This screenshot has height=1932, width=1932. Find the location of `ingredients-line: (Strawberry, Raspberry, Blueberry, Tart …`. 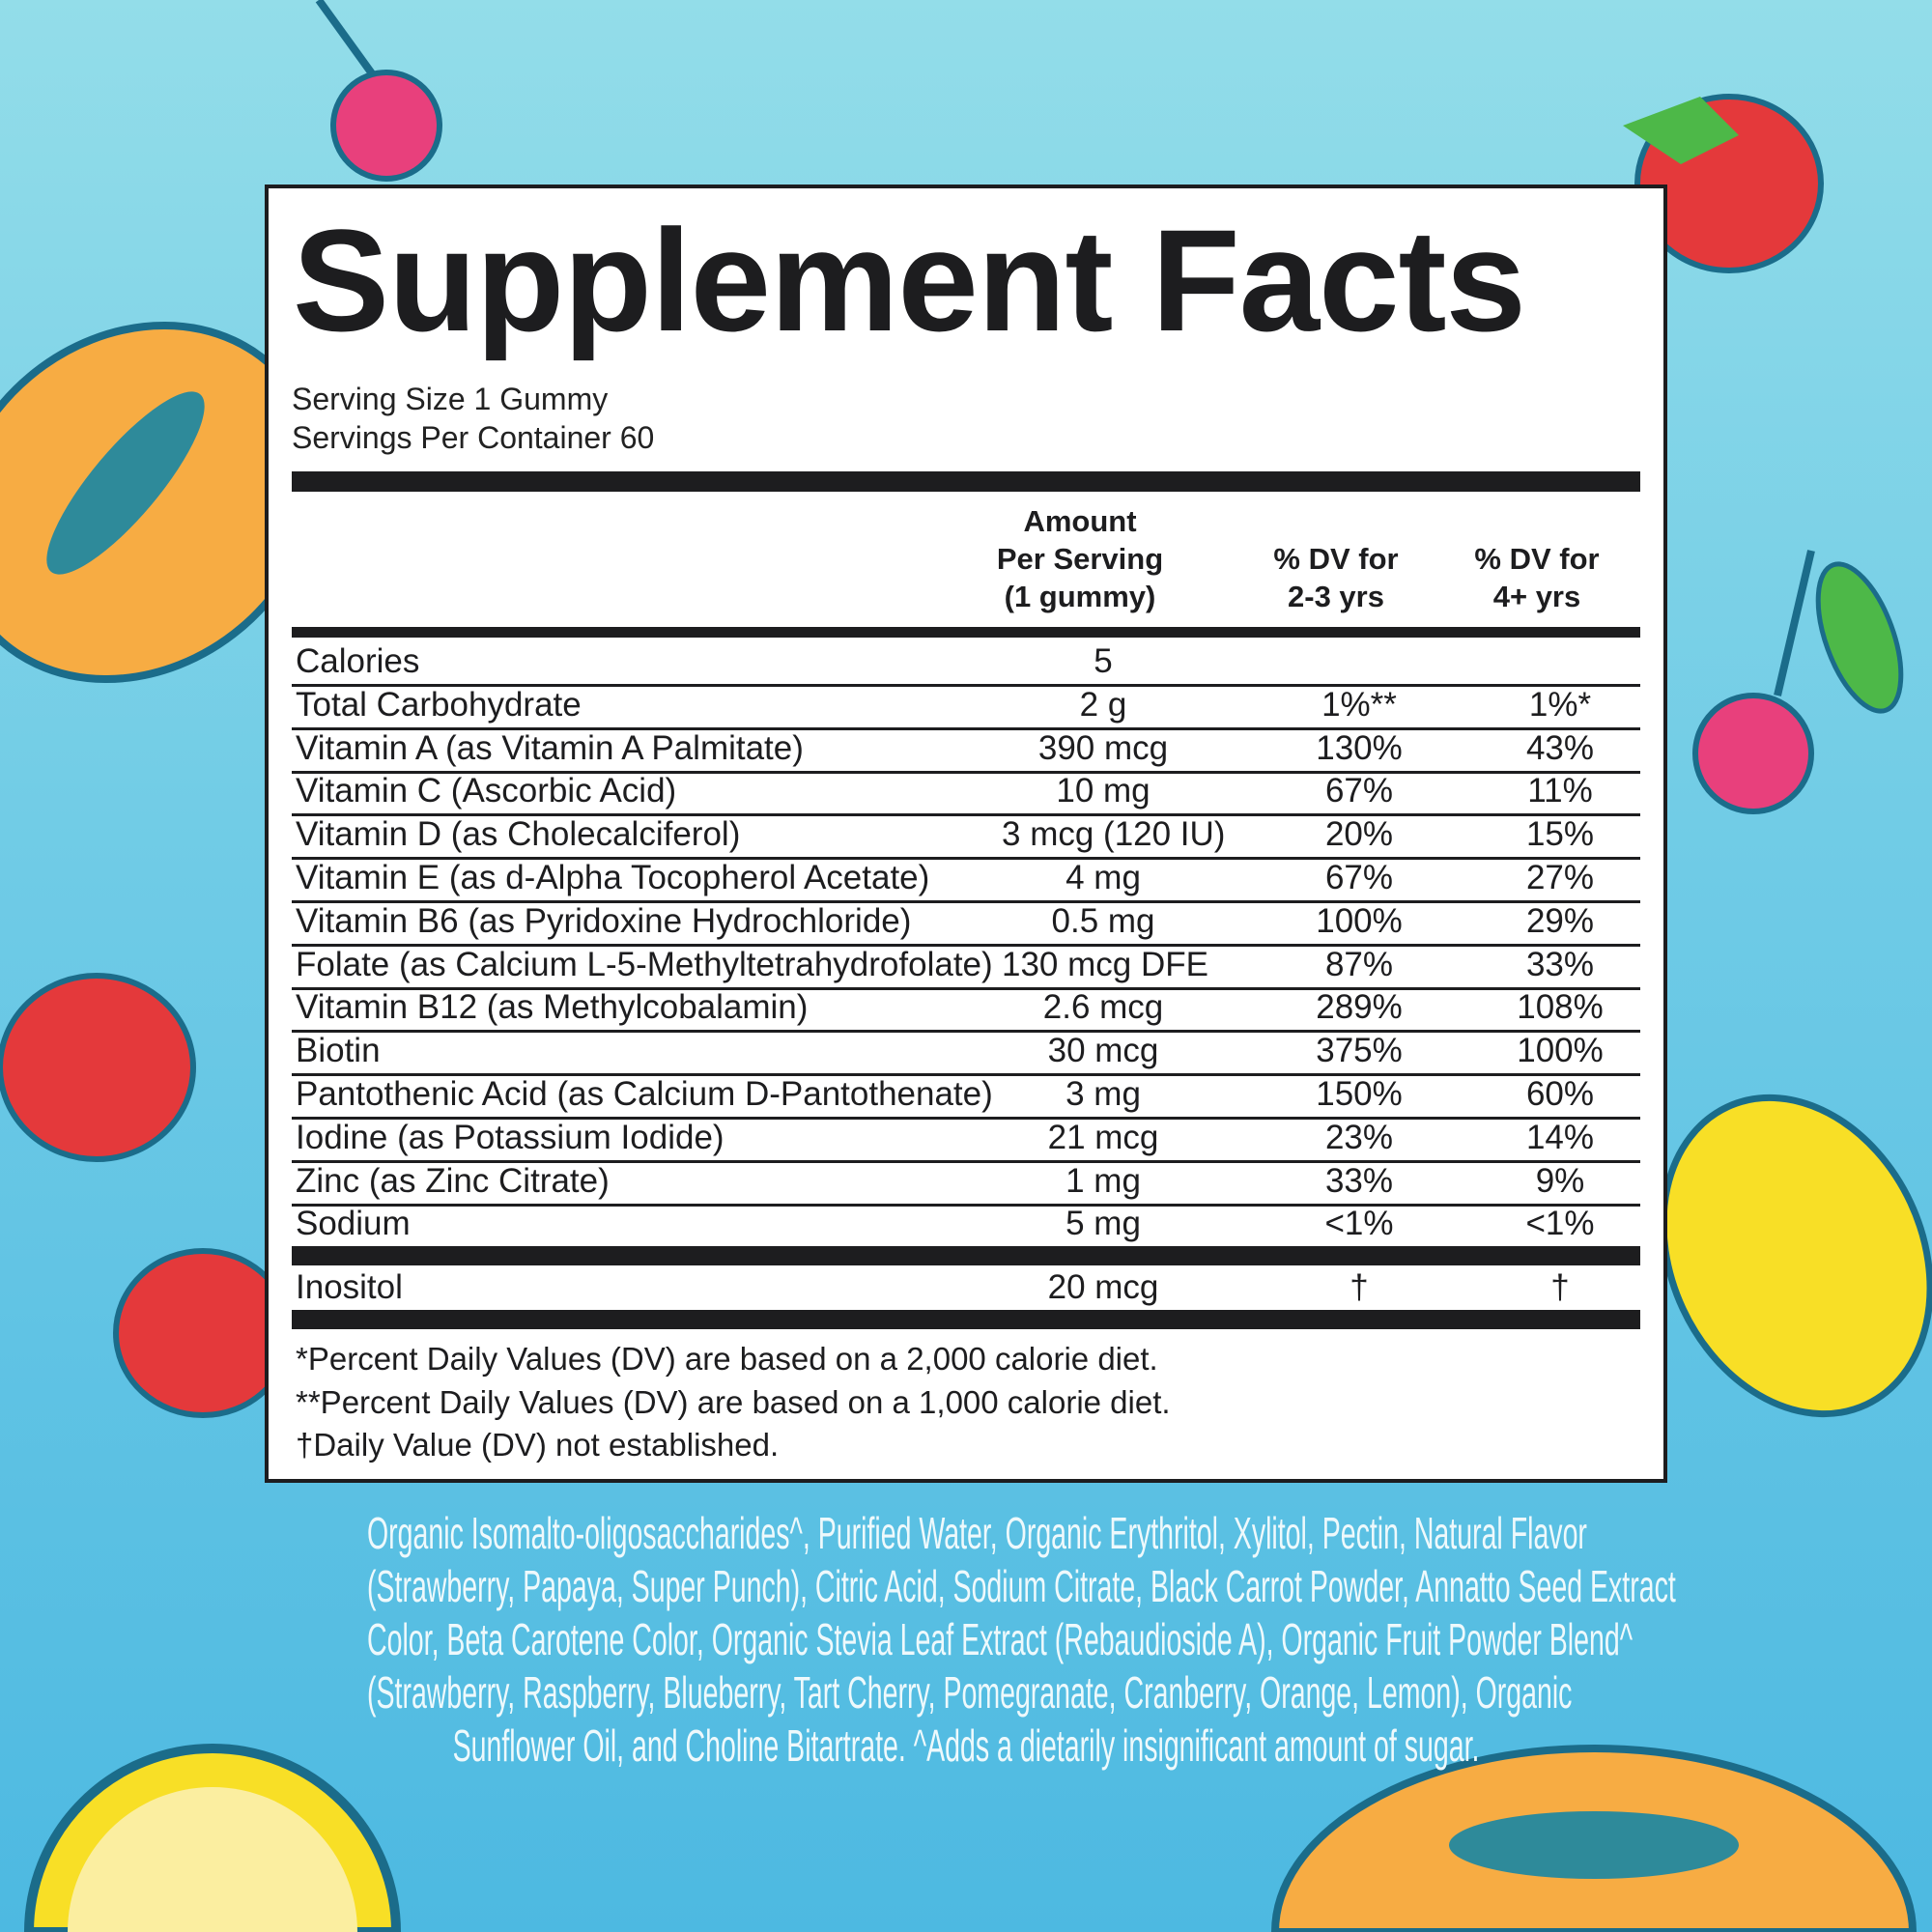

ingredients-line: (Strawberry, Raspberry, Blueberry, Tart … is located at coordinates (970, 1692).